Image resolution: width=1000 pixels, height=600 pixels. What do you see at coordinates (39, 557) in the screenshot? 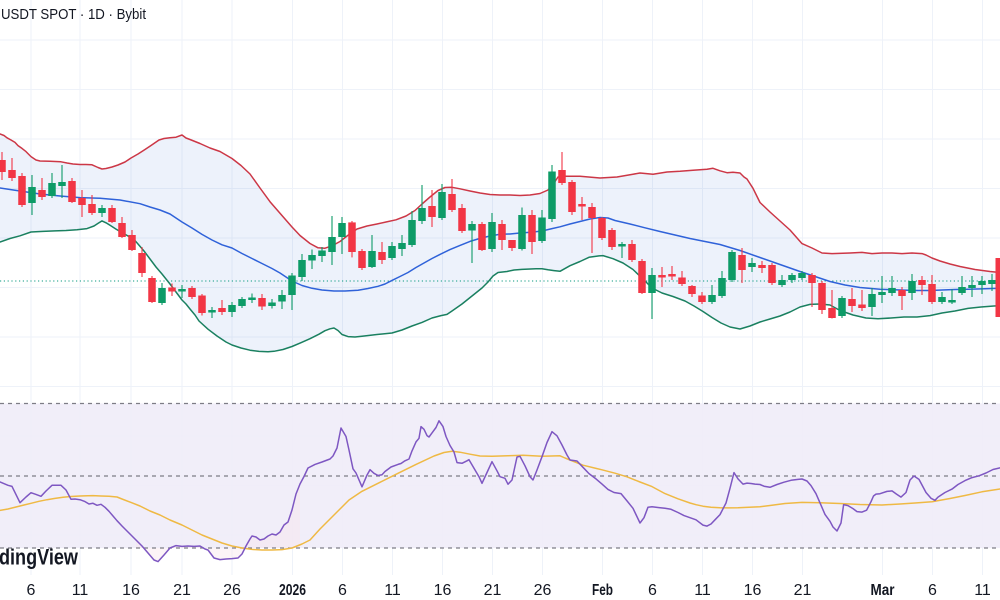
I see `svg-text: dingView` at bounding box center [39, 557].